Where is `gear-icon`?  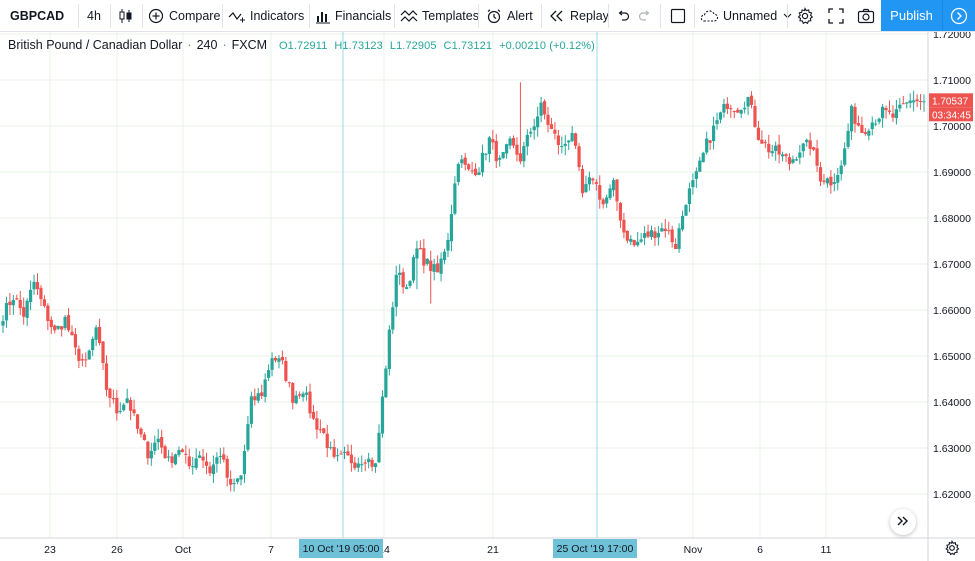
gear-icon is located at coordinates (805, 15).